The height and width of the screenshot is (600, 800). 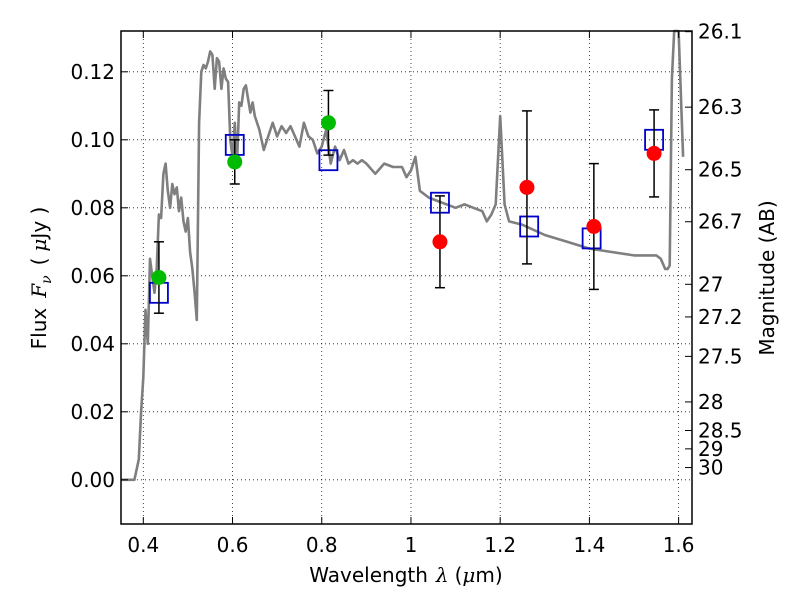 What do you see at coordinates (39, 224) in the screenshot?
I see `y-axis-unit-rest: Jy )` at bounding box center [39, 224].